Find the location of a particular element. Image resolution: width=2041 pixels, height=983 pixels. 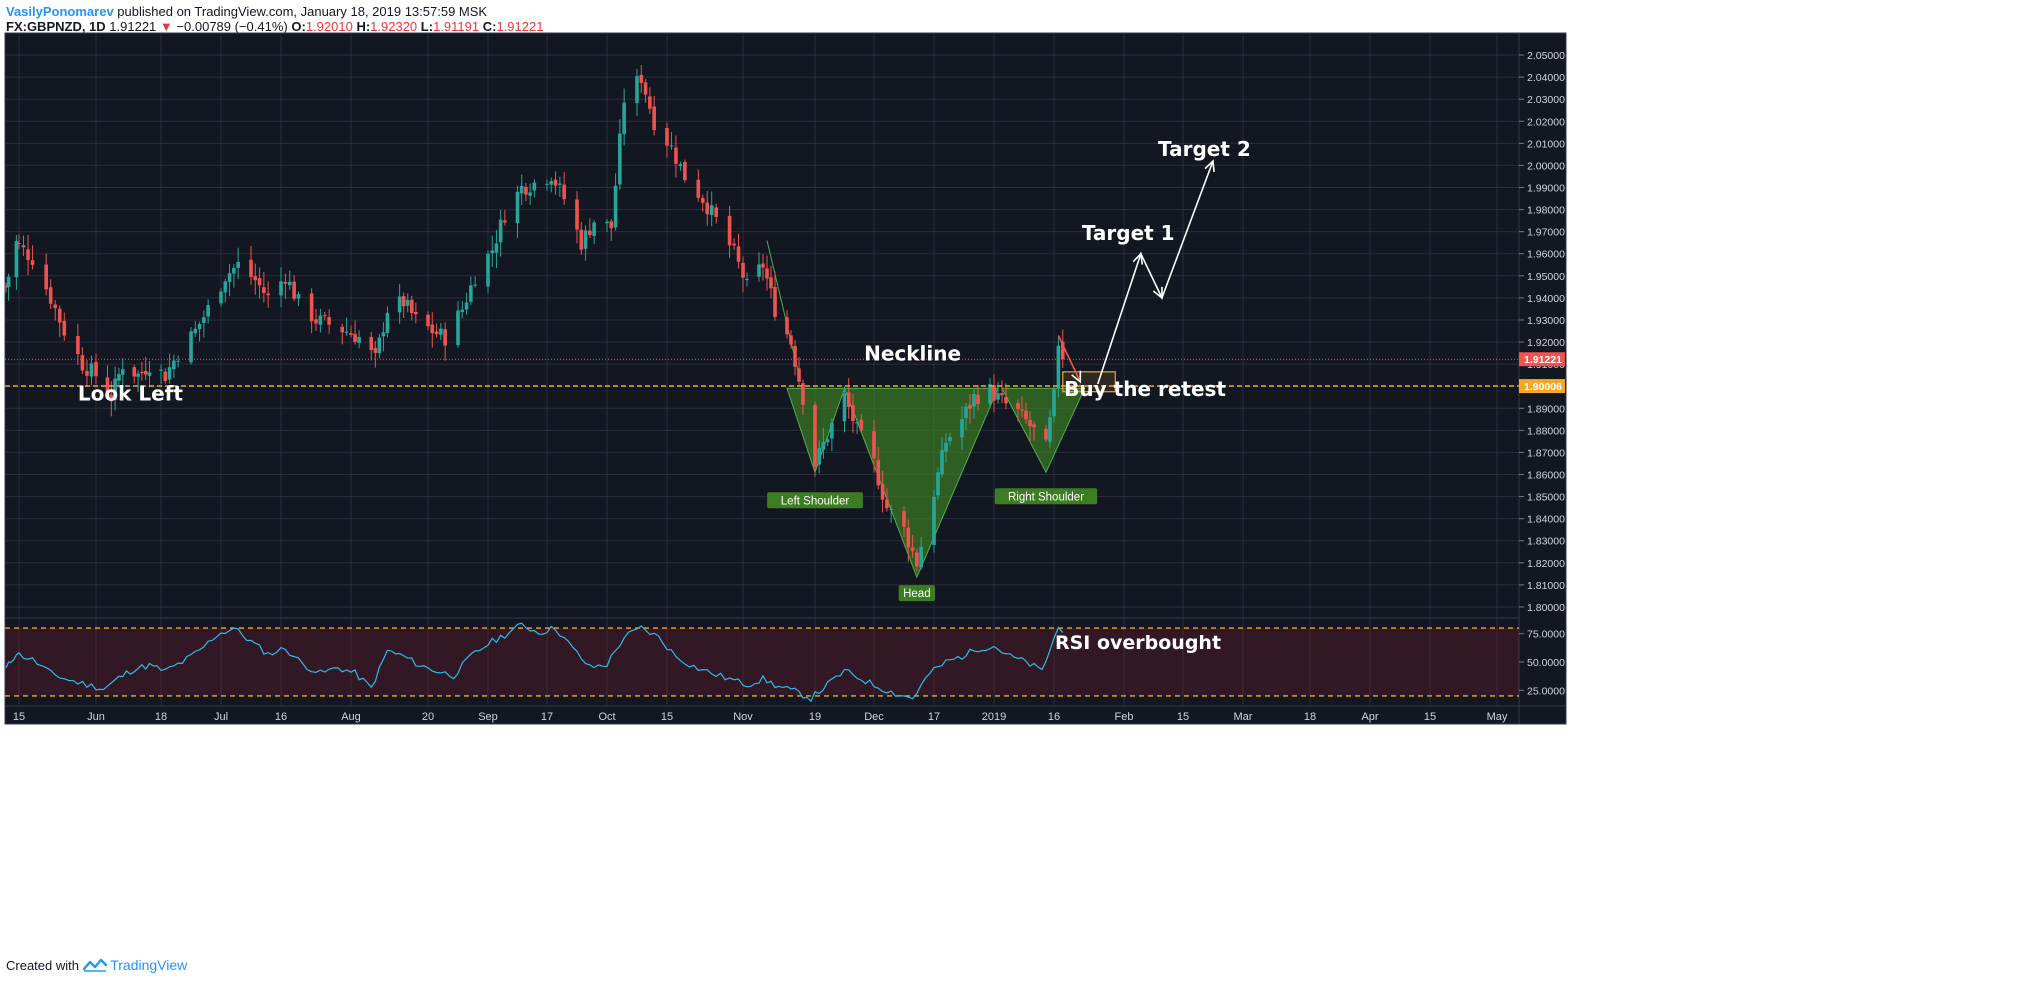

price-tick-label: 1.99000 is located at coordinates (1546, 189).